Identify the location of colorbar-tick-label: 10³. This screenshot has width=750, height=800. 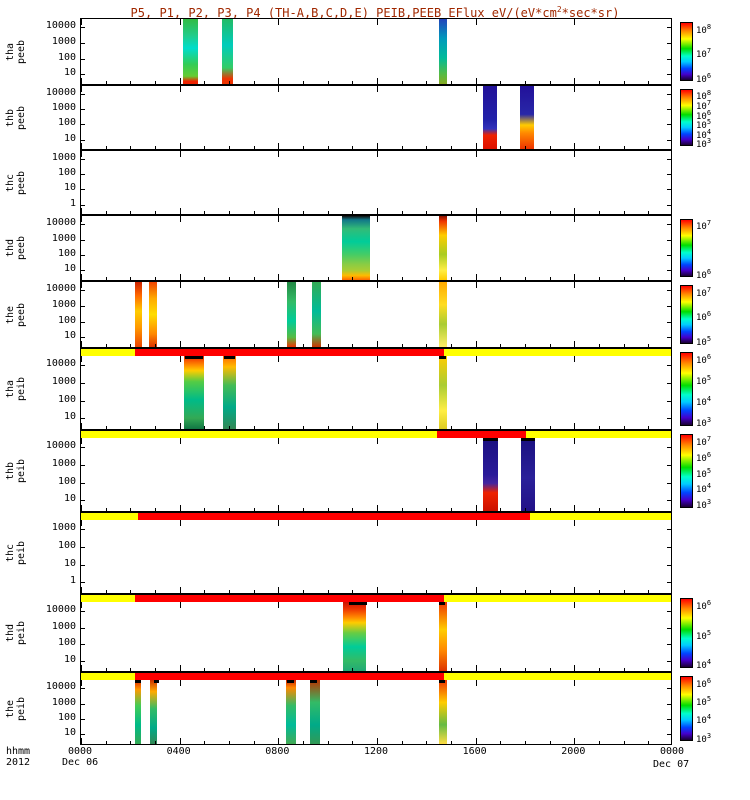
(703, 738).